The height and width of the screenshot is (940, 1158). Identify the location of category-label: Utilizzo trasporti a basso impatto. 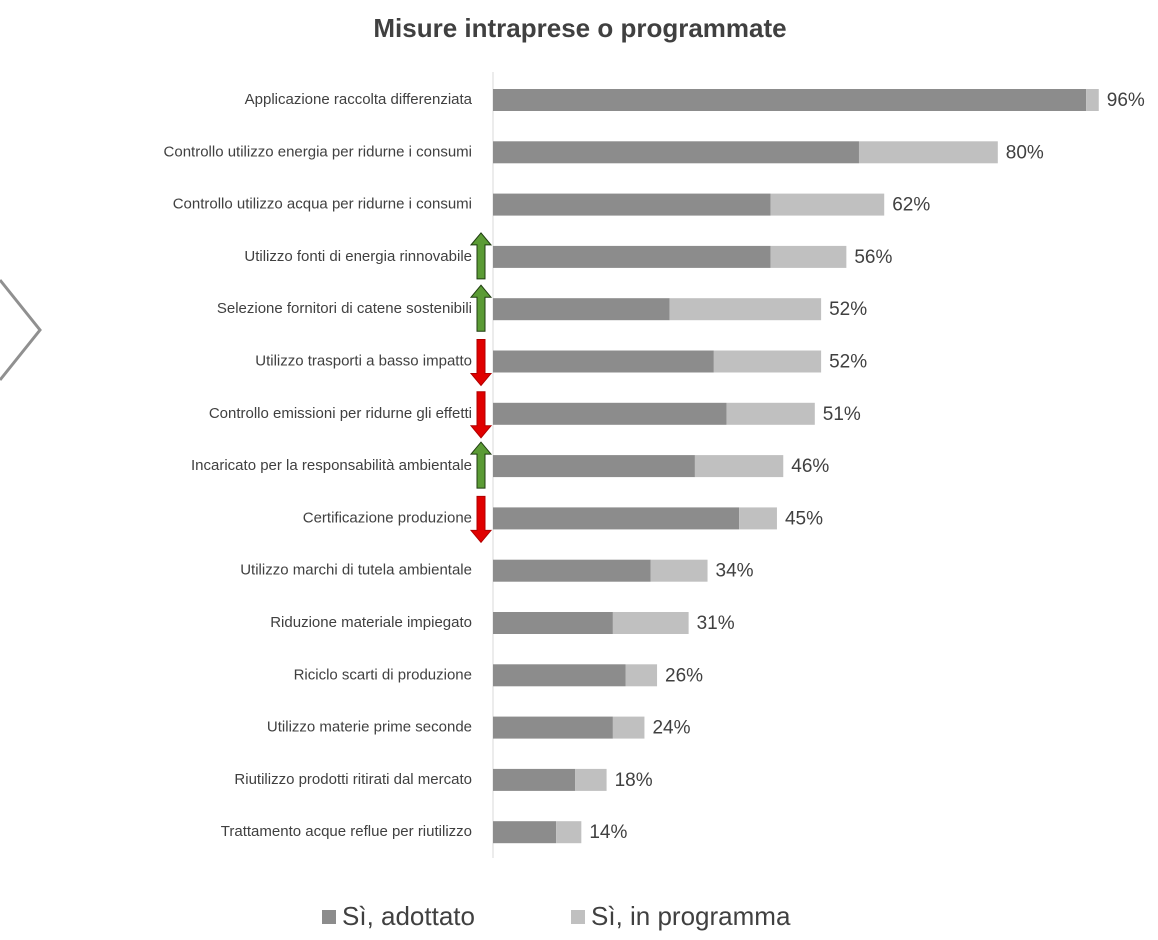
(363, 360).